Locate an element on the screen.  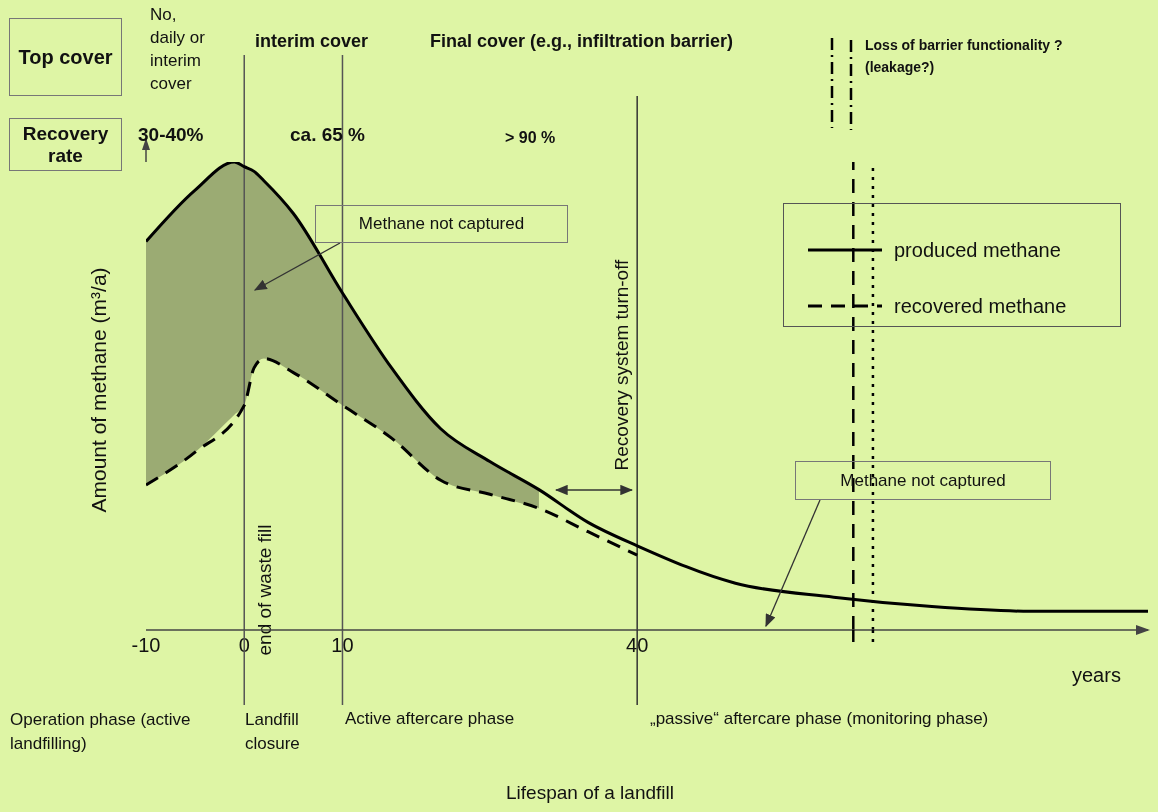
text: > 90 % is located at coordinates (530, 138).